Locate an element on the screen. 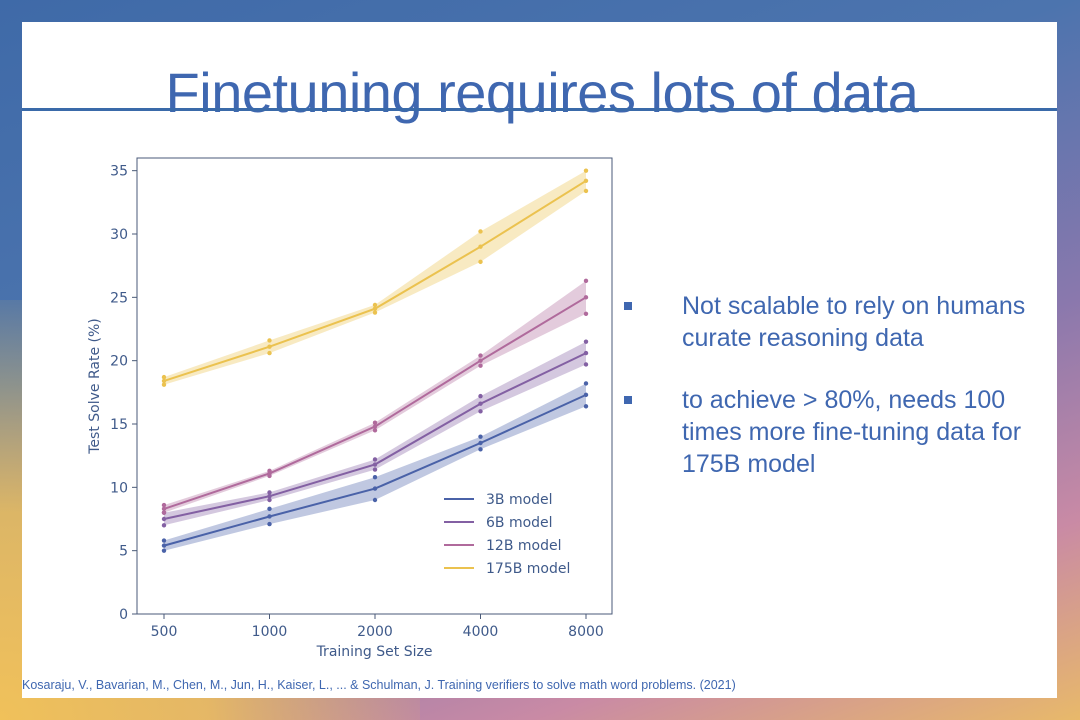 This screenshot has width=1080, height=720. title-divider is located at coordinates (539, 109).